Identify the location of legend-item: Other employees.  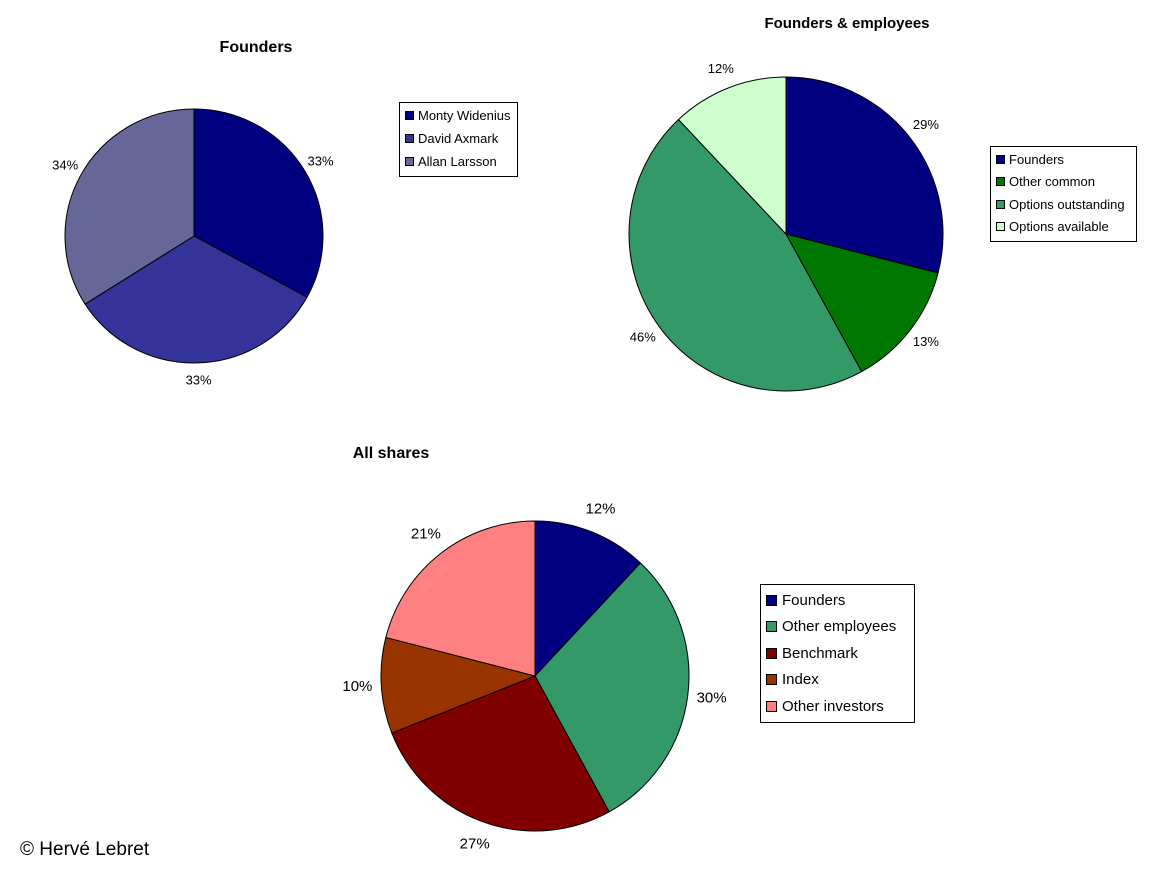
(840, 627).